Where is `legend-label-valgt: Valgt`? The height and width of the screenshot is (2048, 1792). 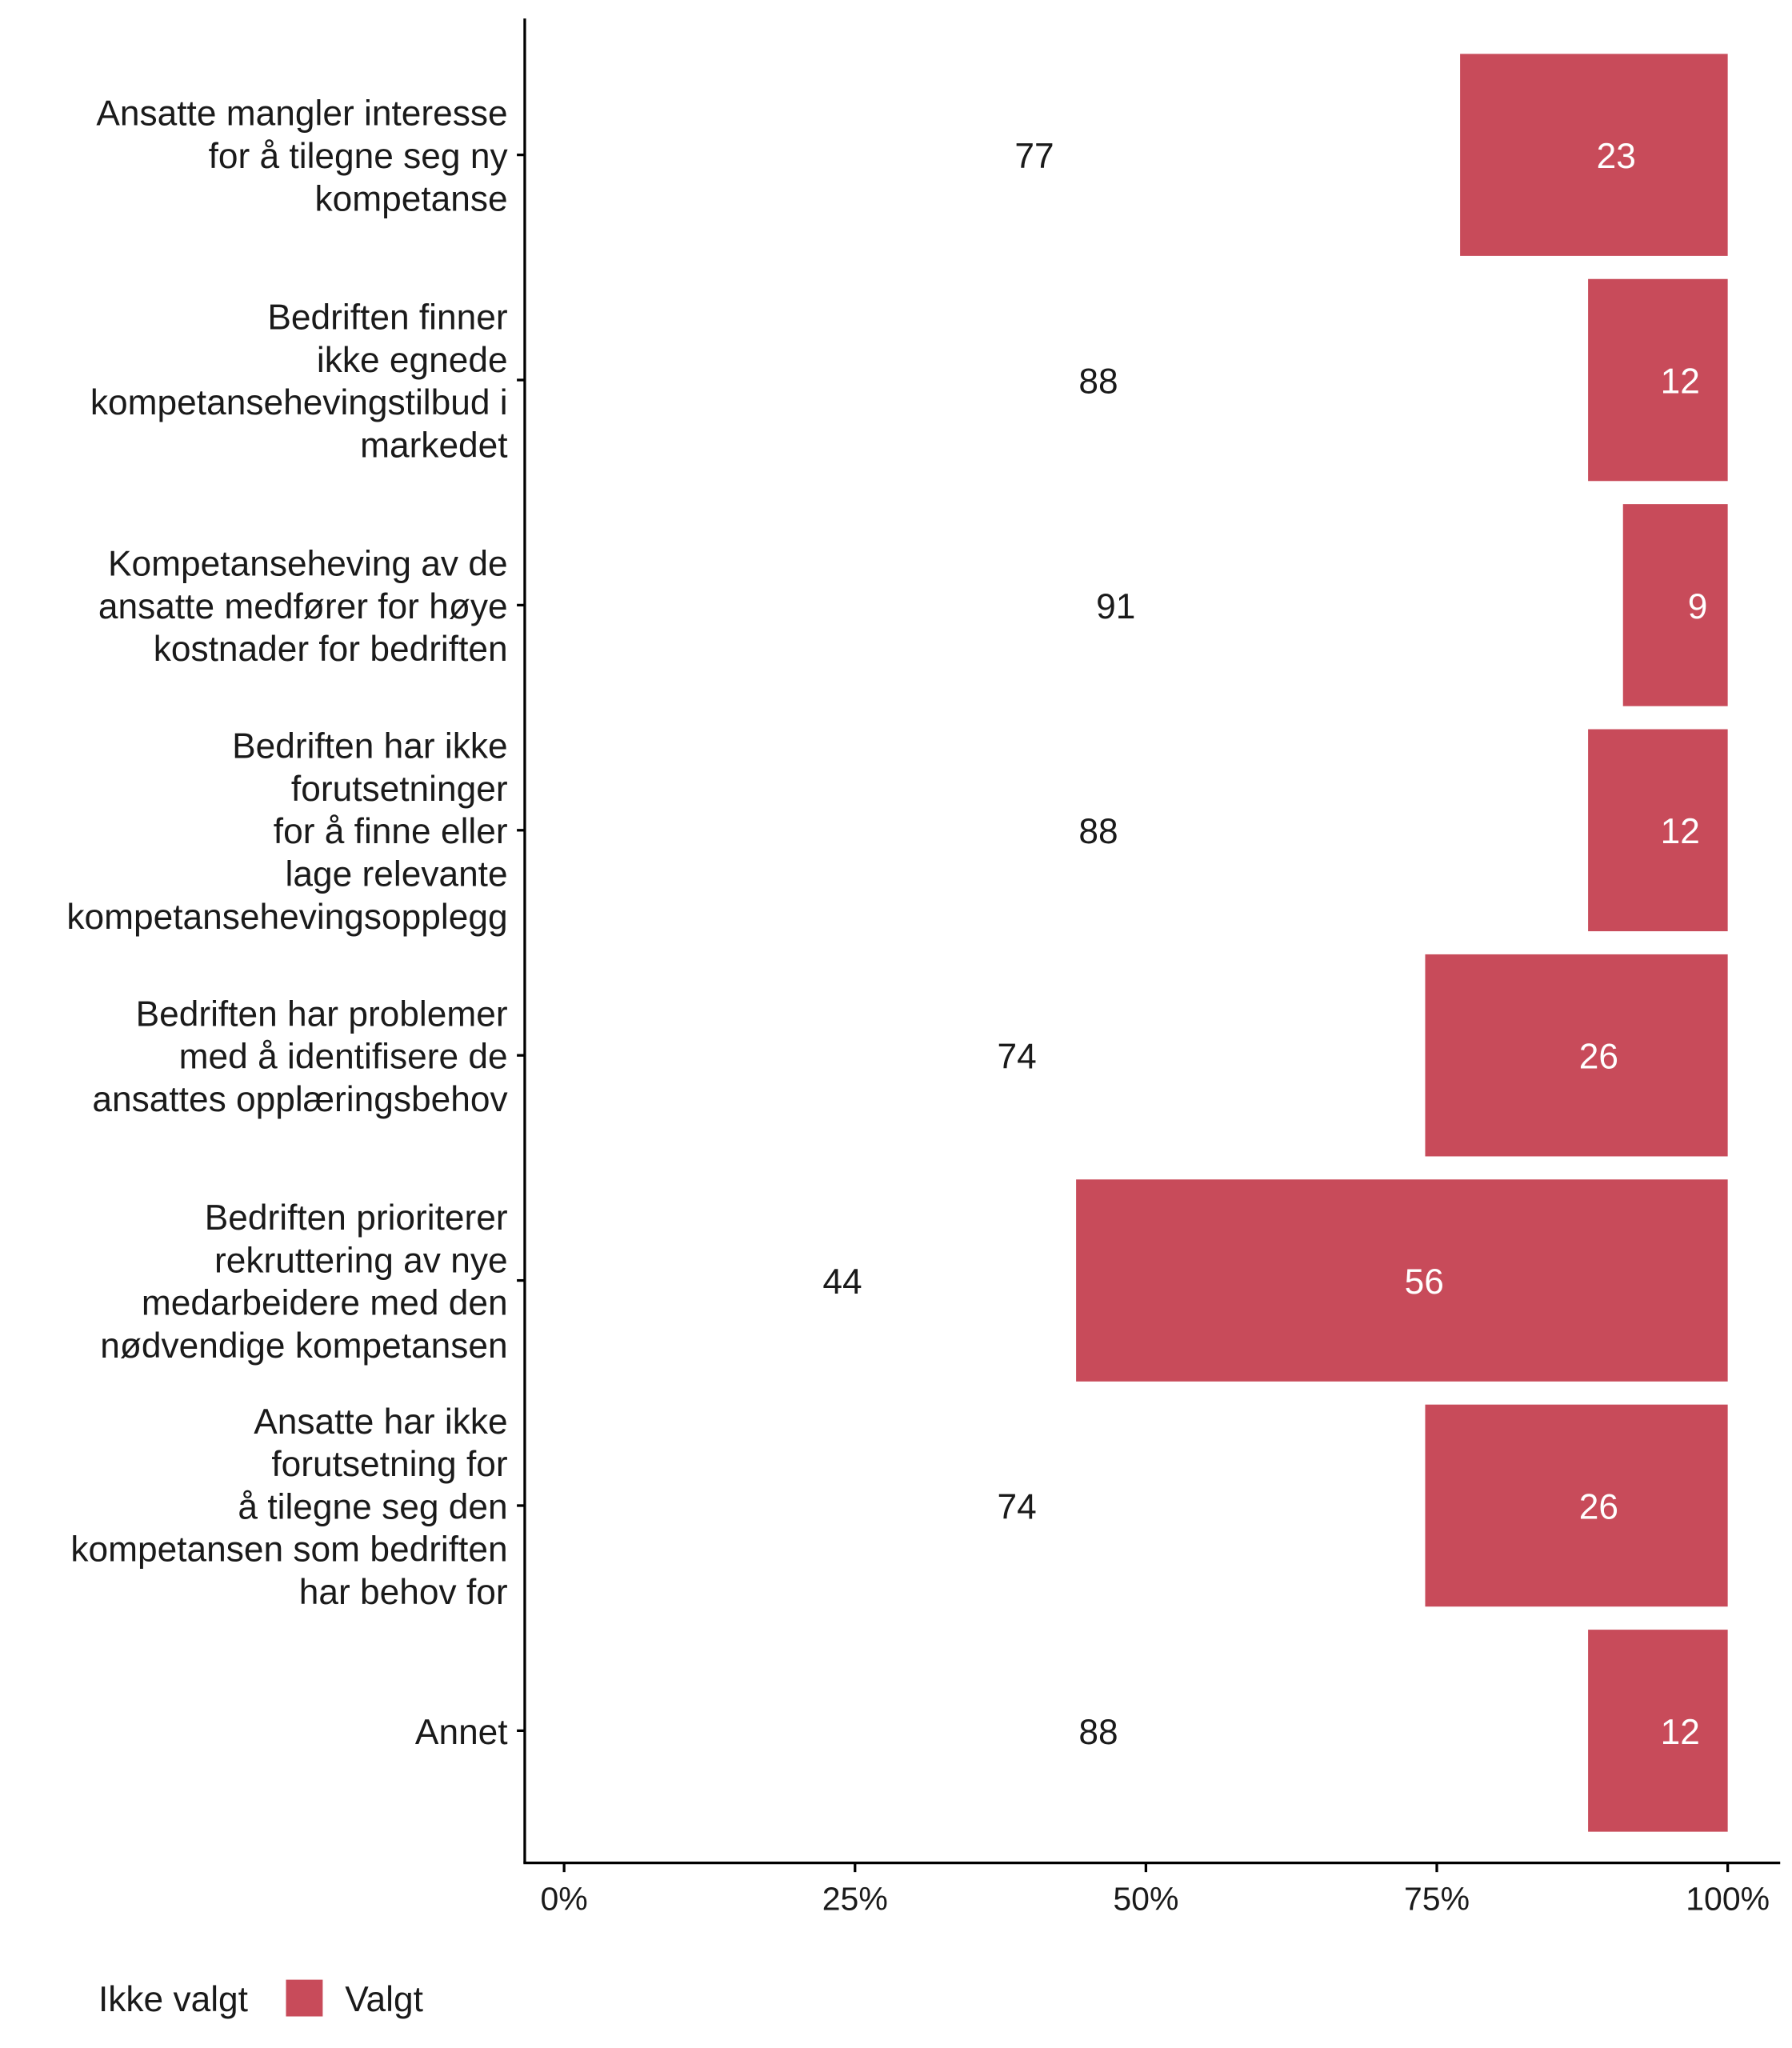
legend-label-valgt: Valgt is located at coordinates (384, 1999).